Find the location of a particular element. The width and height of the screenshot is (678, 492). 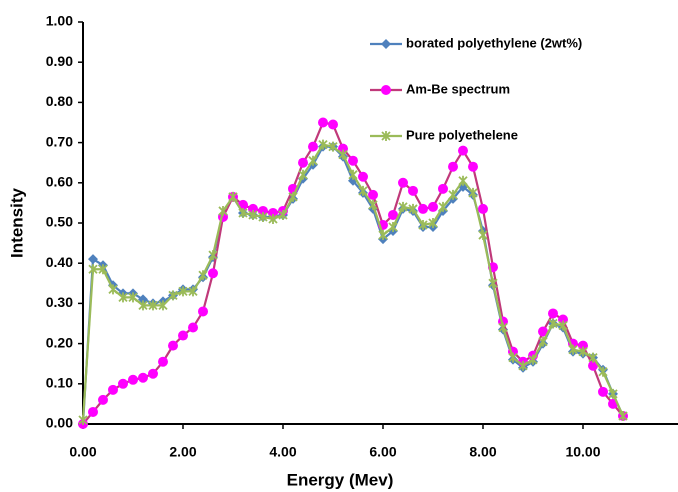

legend-label: borated polyethylene (2wt%) is located at coordinates (494, 42).